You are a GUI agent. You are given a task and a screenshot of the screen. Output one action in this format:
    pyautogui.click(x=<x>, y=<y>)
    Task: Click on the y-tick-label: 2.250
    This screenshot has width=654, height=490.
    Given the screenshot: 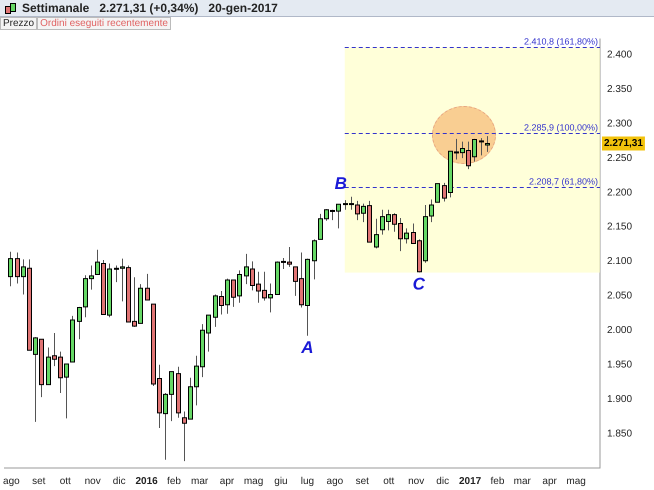 What is the action you would take?
    pyautogui.click(x=619, y=158)
    